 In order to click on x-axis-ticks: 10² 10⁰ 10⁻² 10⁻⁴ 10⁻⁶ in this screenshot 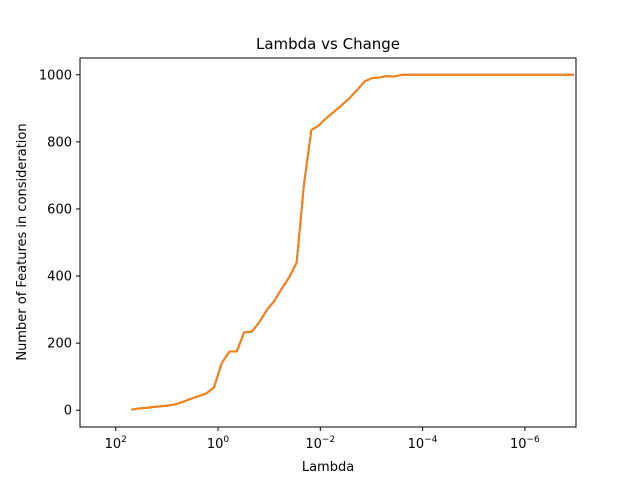, I will do `click(322, 439)`.